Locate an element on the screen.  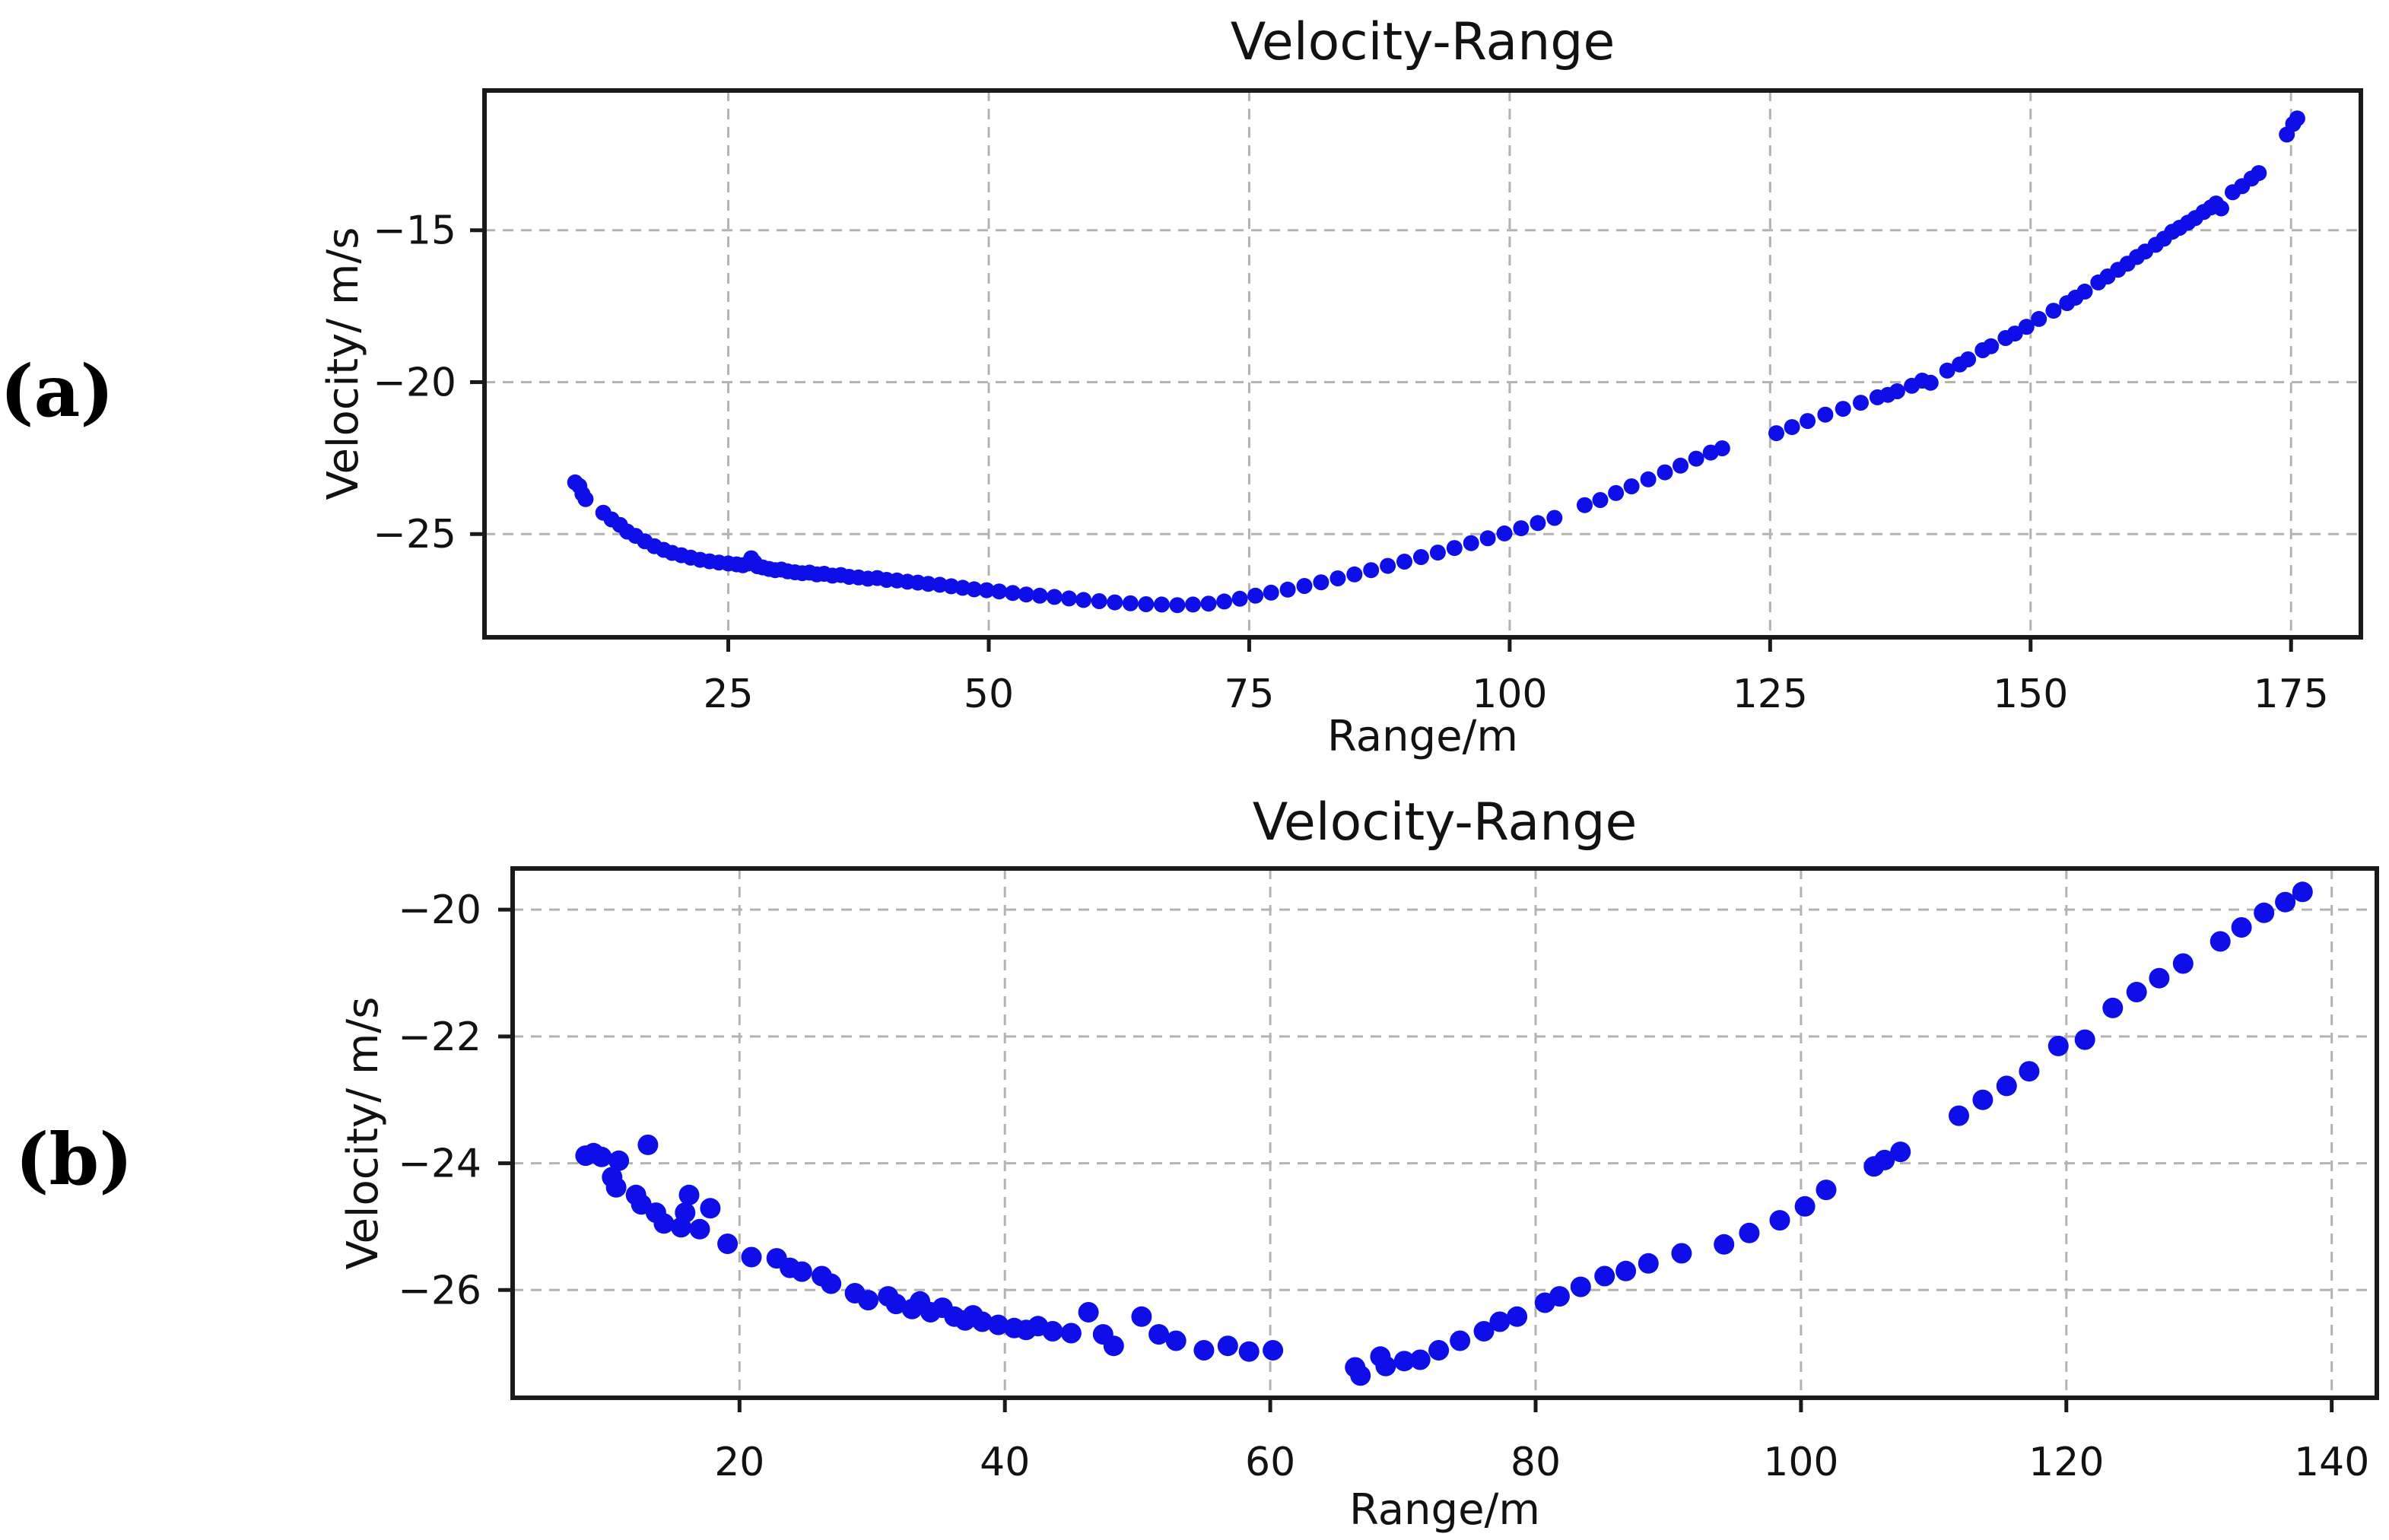
x-tick-label: 140 is located at coordinates (2332, 1462).